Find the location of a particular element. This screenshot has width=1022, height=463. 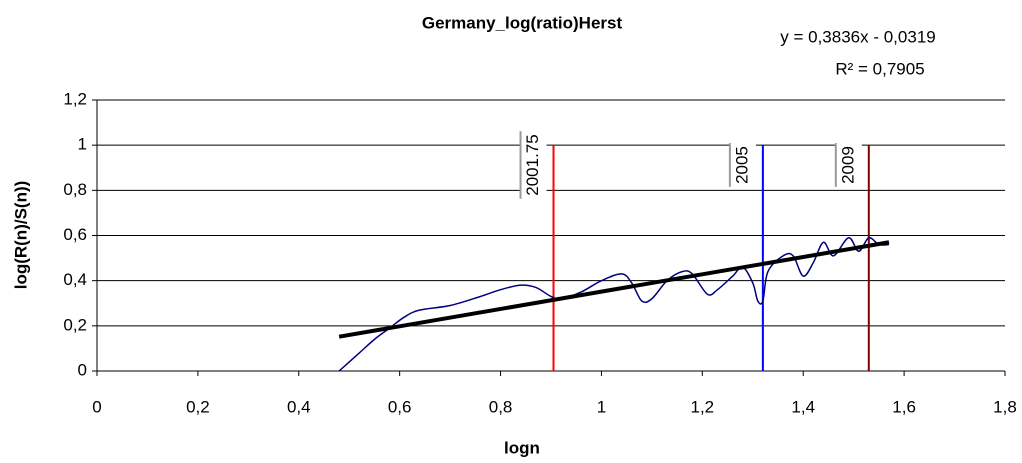

vertical-line-label: 2009 is located at coordinates (847, 165).